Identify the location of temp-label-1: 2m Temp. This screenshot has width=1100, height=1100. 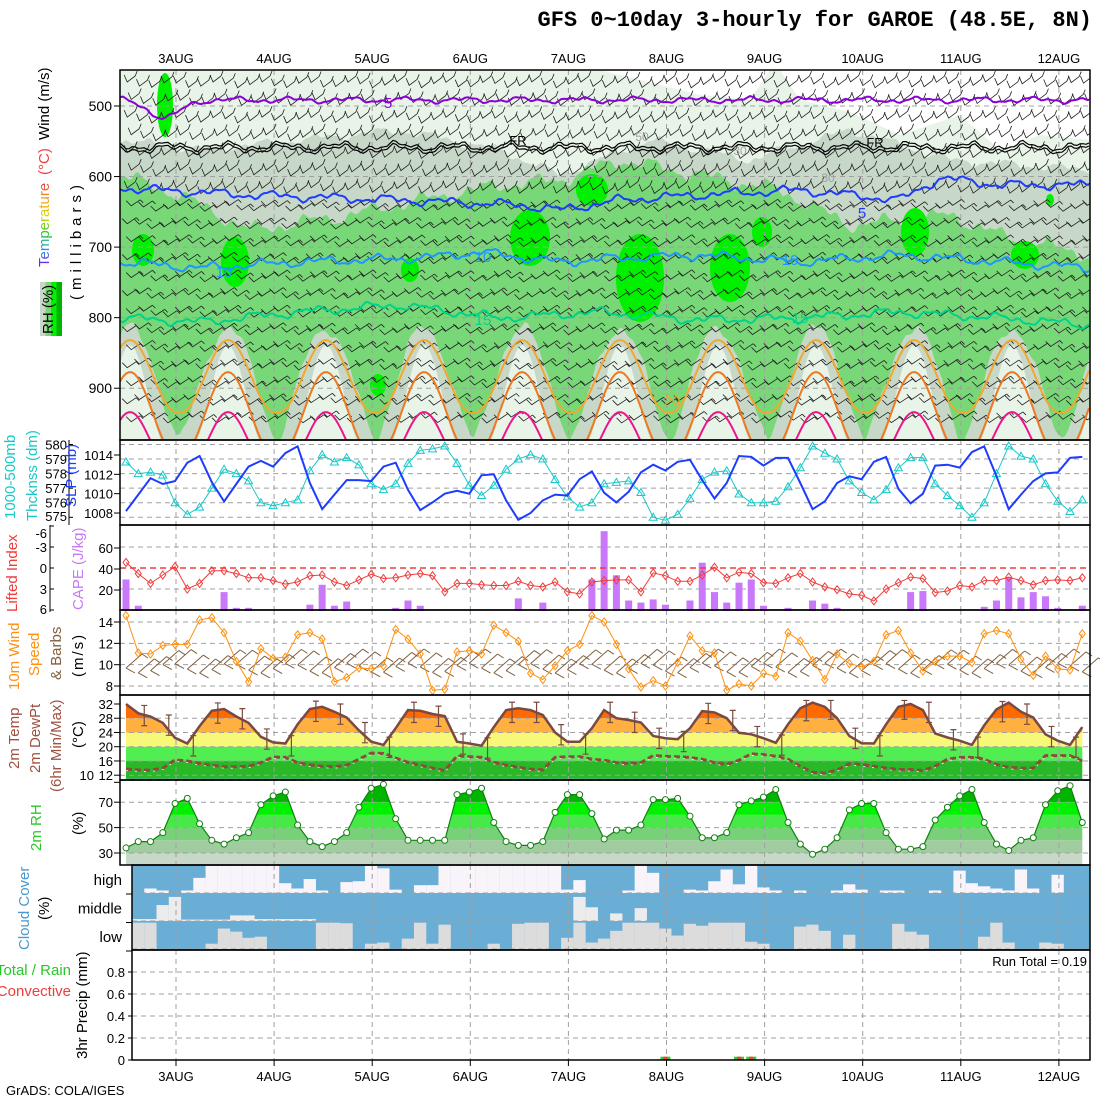
(14, 738).